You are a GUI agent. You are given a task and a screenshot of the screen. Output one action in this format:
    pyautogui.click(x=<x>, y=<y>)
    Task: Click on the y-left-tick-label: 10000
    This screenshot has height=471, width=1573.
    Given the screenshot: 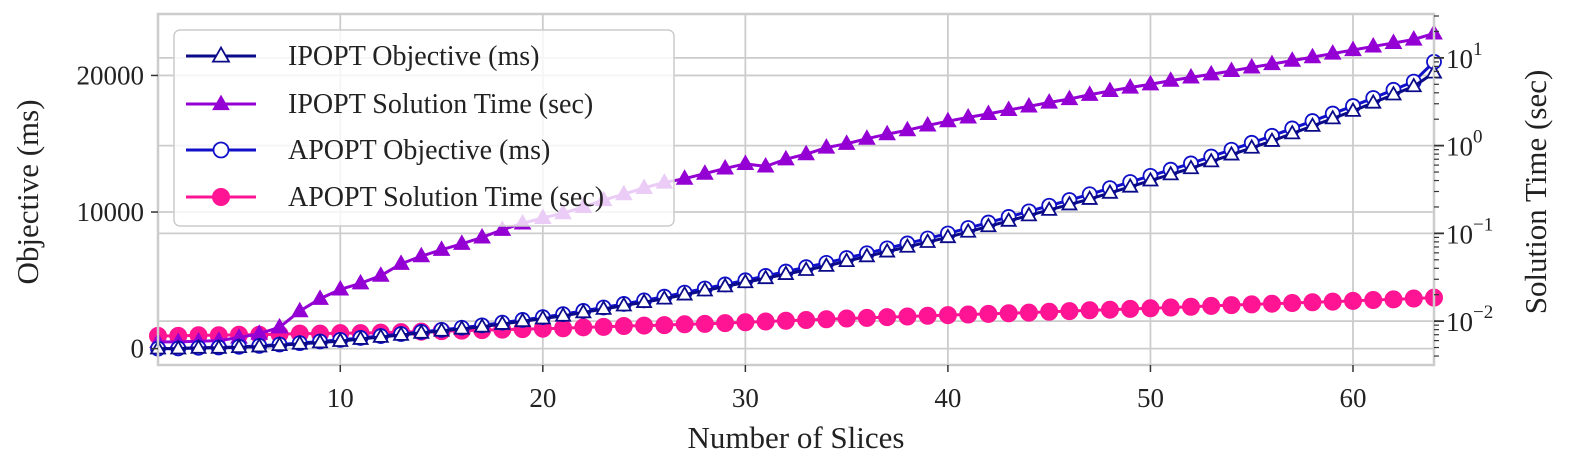 What is the action you would take?
    pyautogui.click(x=111, y=212)
    